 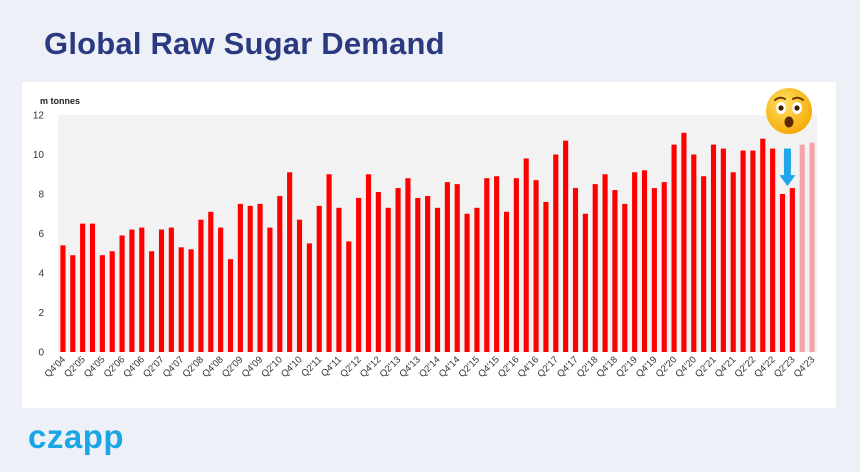 I want to click on bar-Q2'15, so click(x=477, y=279).